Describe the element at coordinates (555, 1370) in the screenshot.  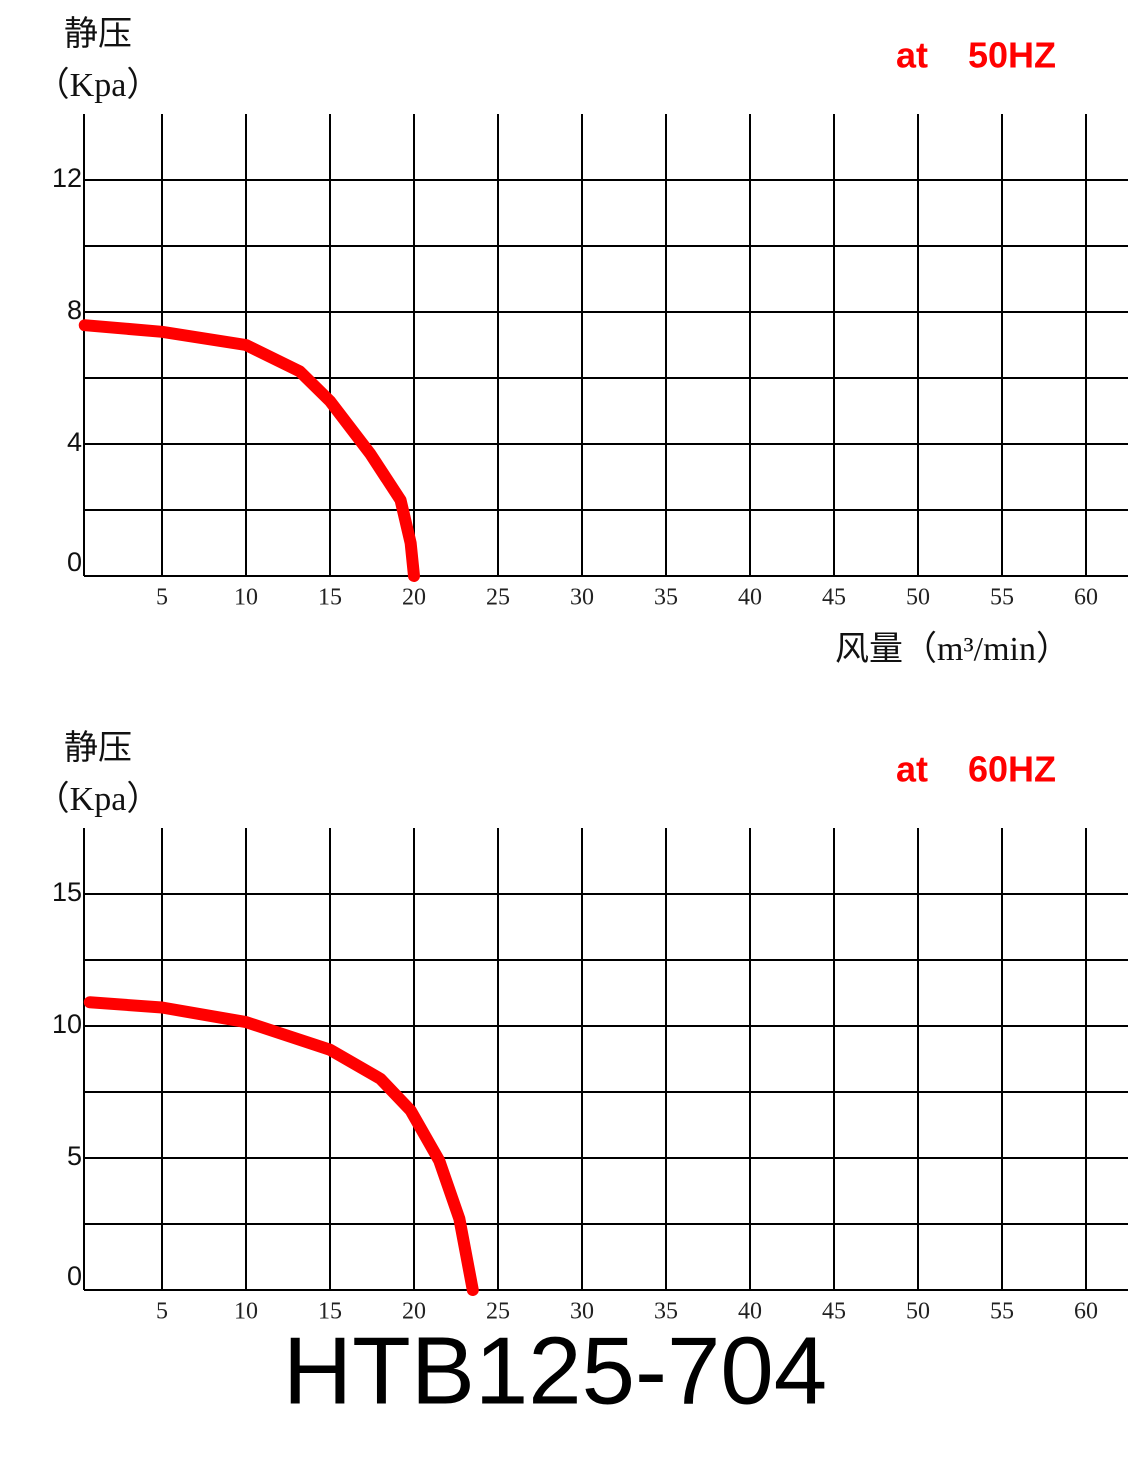
I see `model-caption: HTB125-704` at that location.